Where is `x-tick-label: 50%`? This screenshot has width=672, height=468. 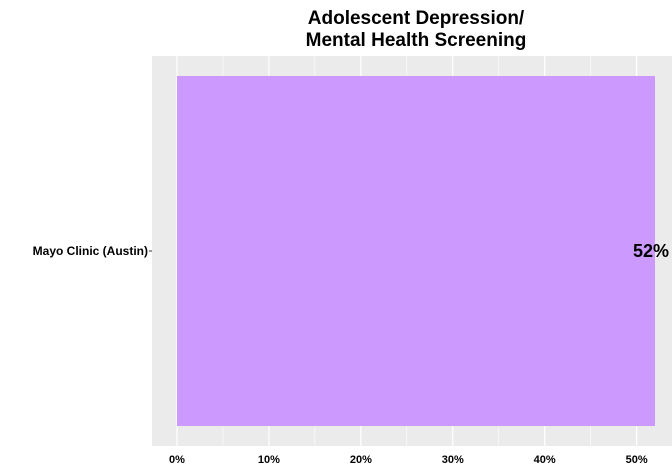 x-tick-label: 50% is located at coordinates (637, 460).